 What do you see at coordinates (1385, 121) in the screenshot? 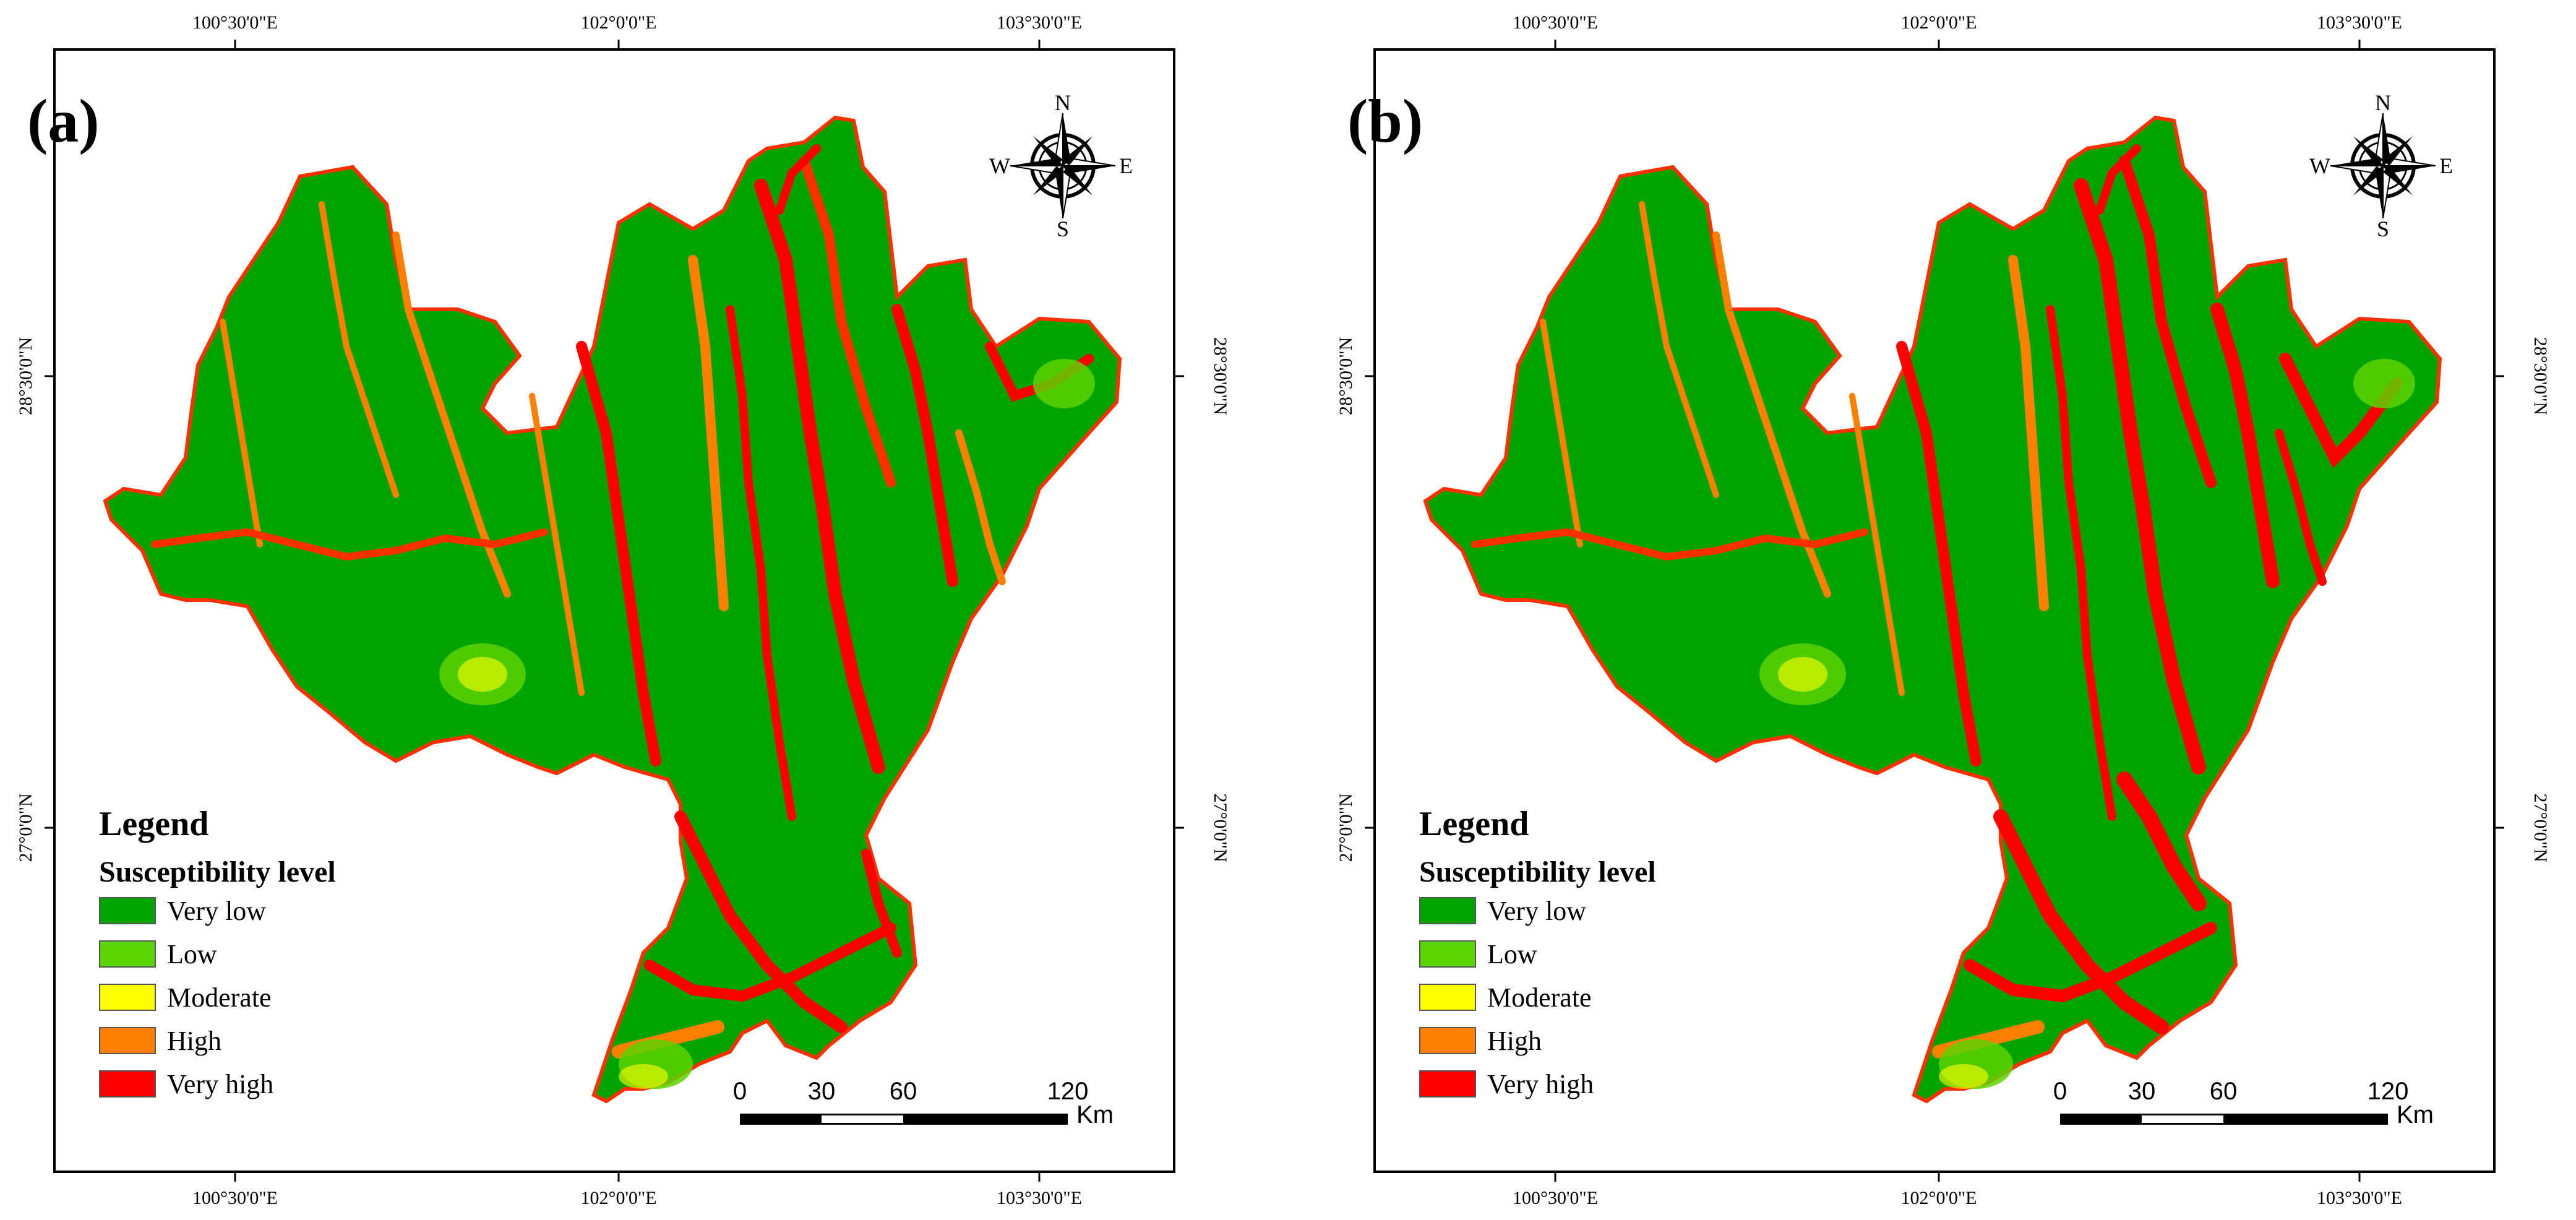
I see `panel-label: (b)` at bounding box center [1385, 121].